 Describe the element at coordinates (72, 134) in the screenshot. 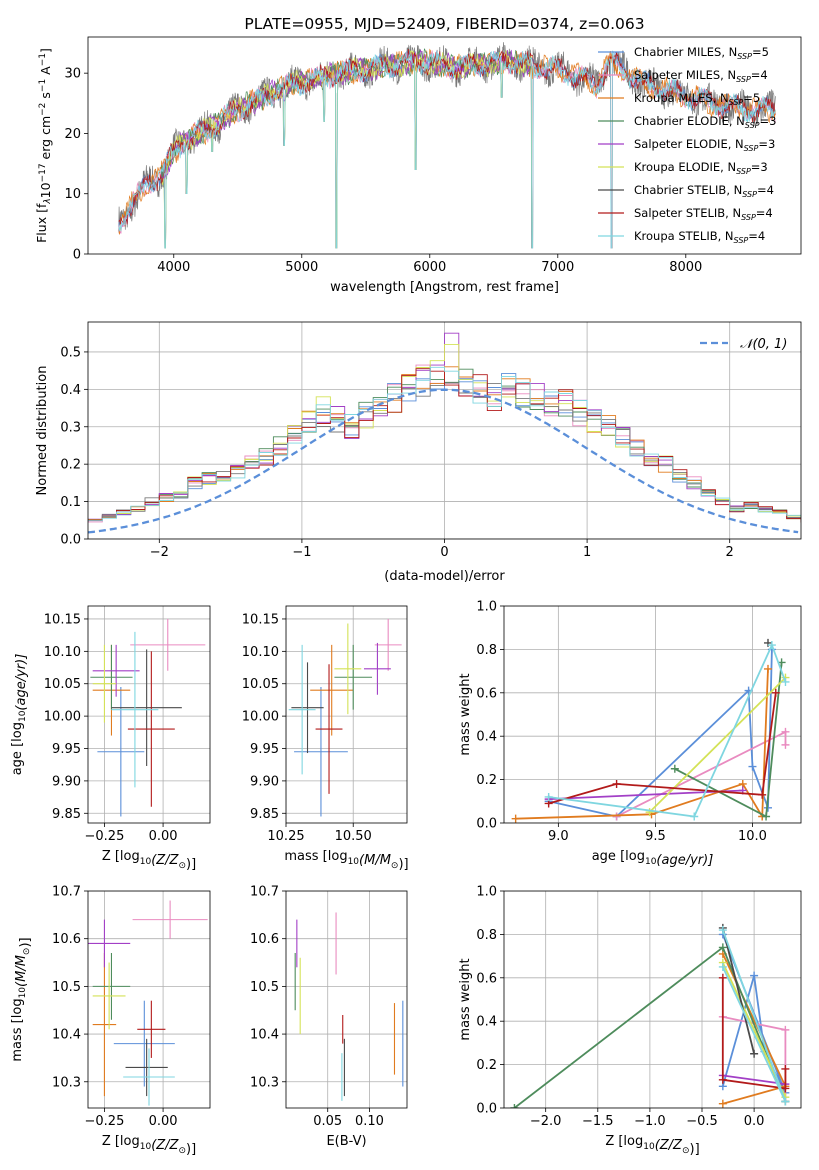

I see `y-tick-label: 20` at that location.